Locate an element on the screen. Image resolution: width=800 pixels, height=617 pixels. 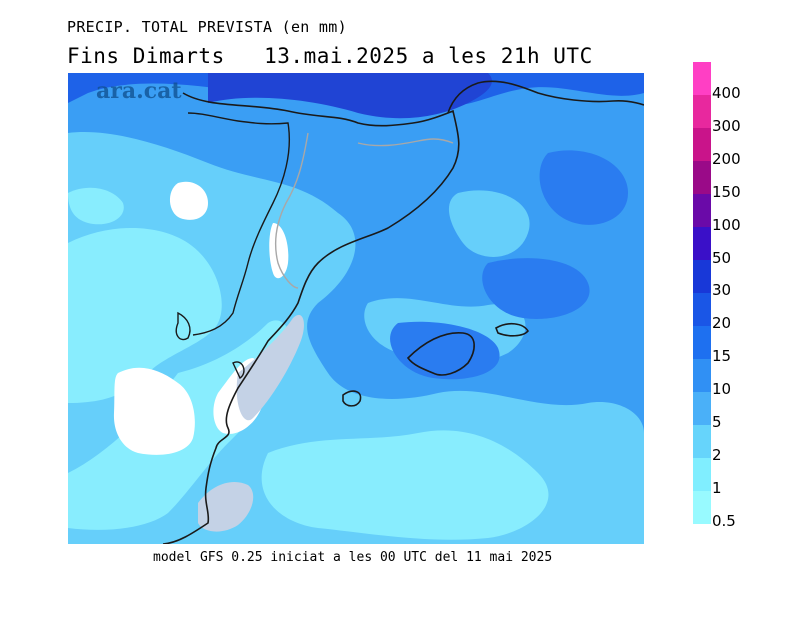
rain-field-lighter is located at coordinates (145, 315).